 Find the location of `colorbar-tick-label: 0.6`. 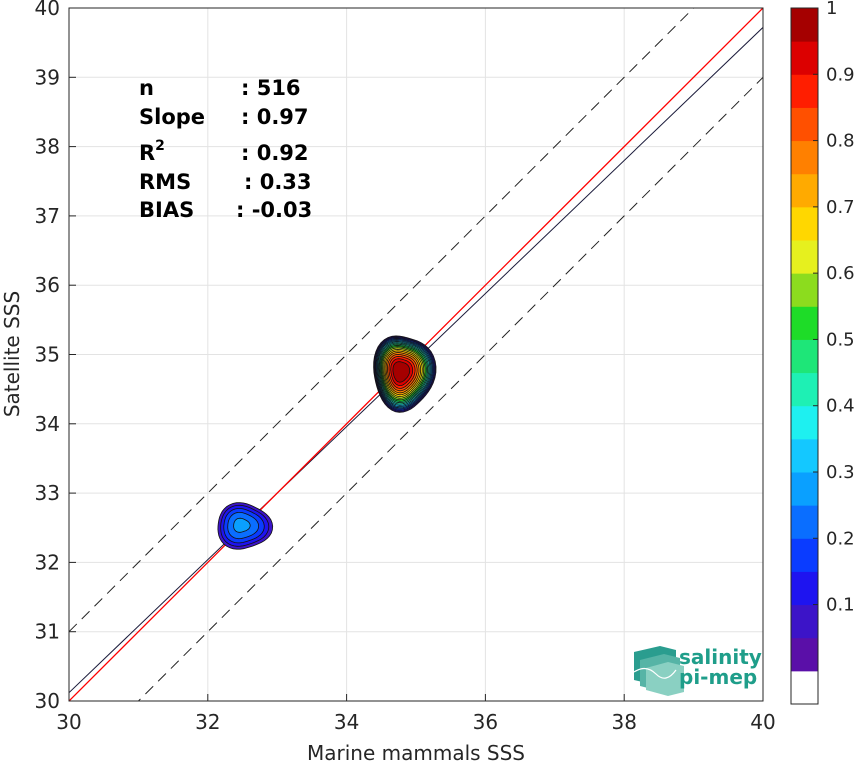

colorbar-tick-label: 0.6 is located at coordinates (840, 273).